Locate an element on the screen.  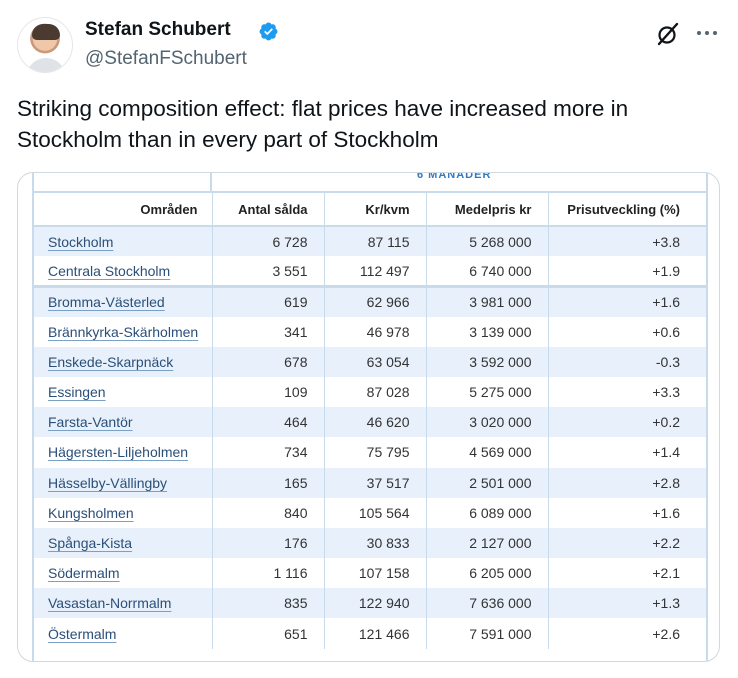
area-link: Kungsholmen is located at coordinates (91, 512).